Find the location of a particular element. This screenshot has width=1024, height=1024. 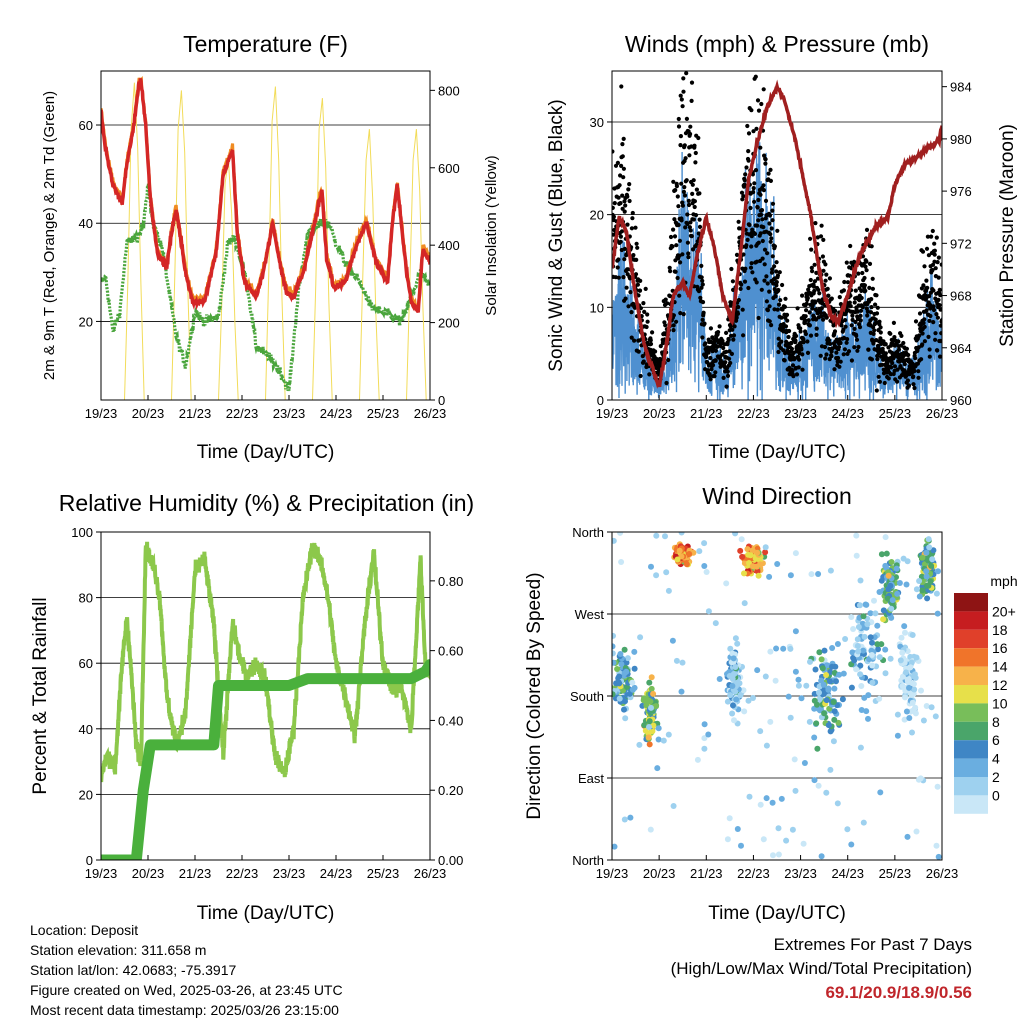

humidity-xlabel: Time (Day/UTC) is located at coordinates (266, 913).